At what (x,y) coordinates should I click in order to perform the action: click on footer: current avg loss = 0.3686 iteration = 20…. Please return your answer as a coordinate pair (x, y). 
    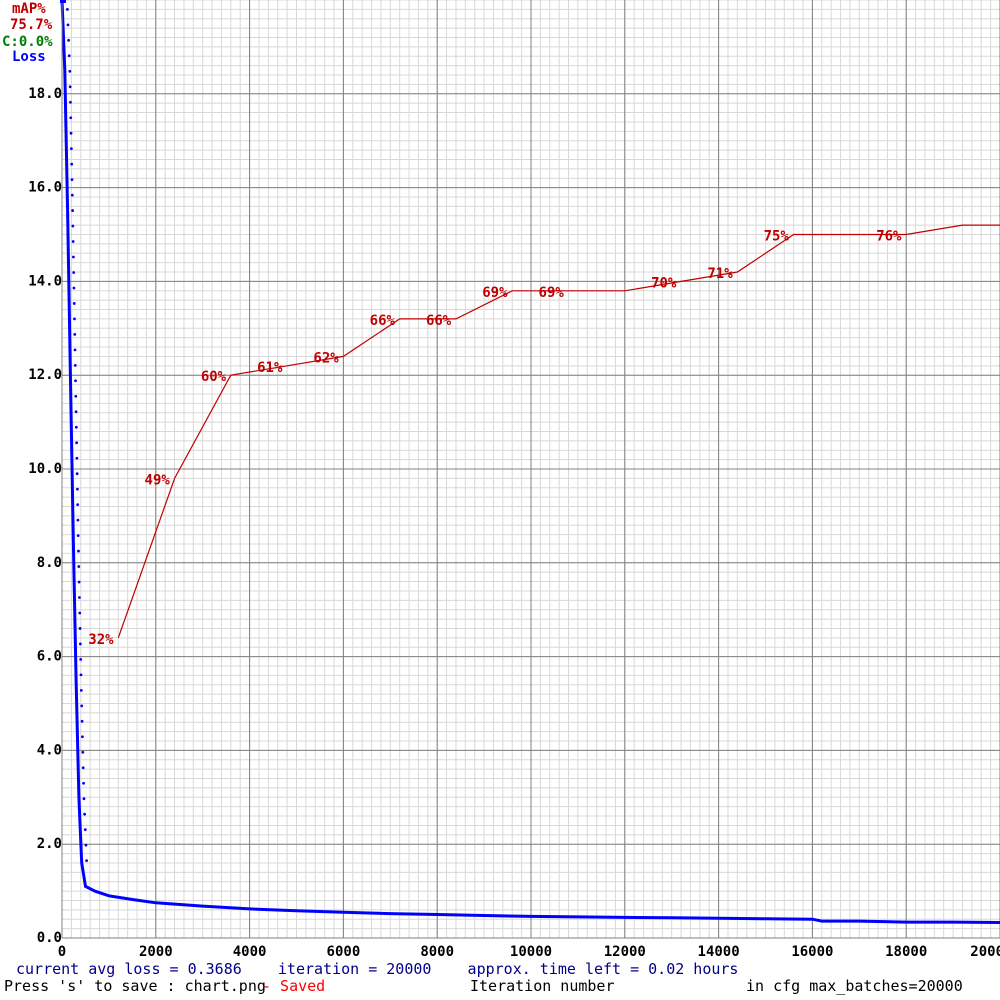
    Looking at the image, I should click on (483, 977).